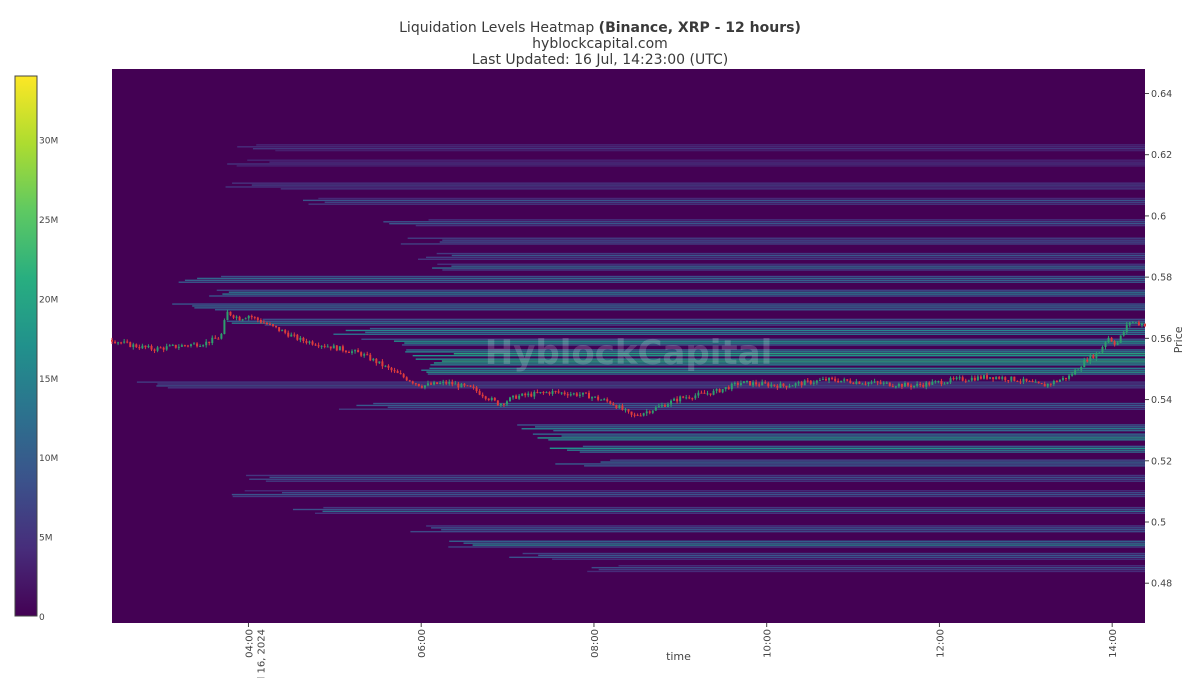 This screenshot has width=1200, height=678. What do you see at coordinates (940, 643) in the screenshot?
I see `x-tick-label: 12:00` at bounding box center [940, 643].